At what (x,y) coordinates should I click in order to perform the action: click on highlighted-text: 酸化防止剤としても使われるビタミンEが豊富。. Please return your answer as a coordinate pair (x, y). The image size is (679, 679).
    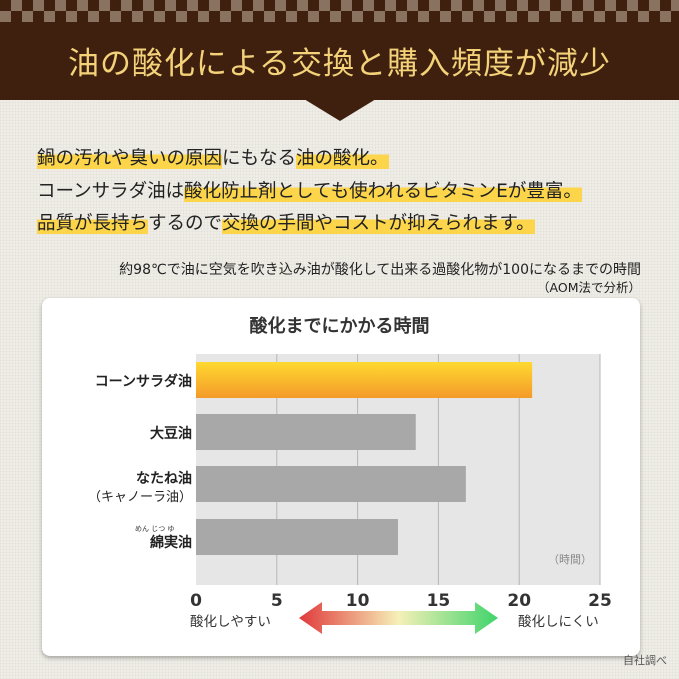
    Looking at the image, I should click on (383, 191).